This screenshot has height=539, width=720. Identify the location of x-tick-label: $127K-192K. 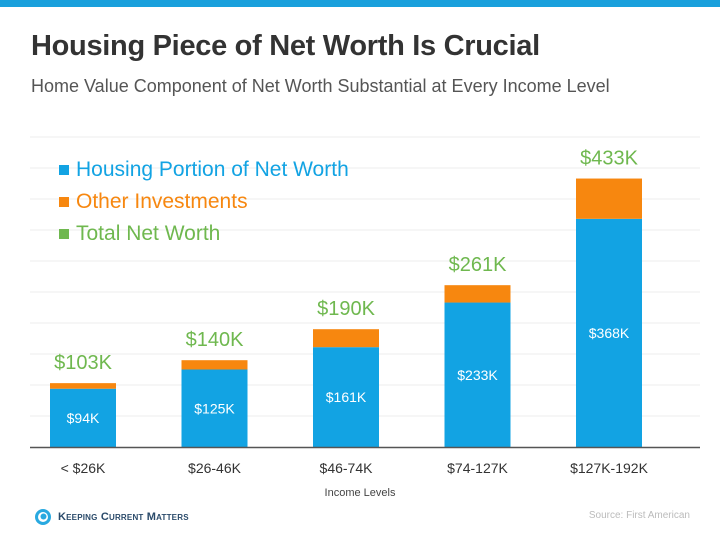
(609, 468).